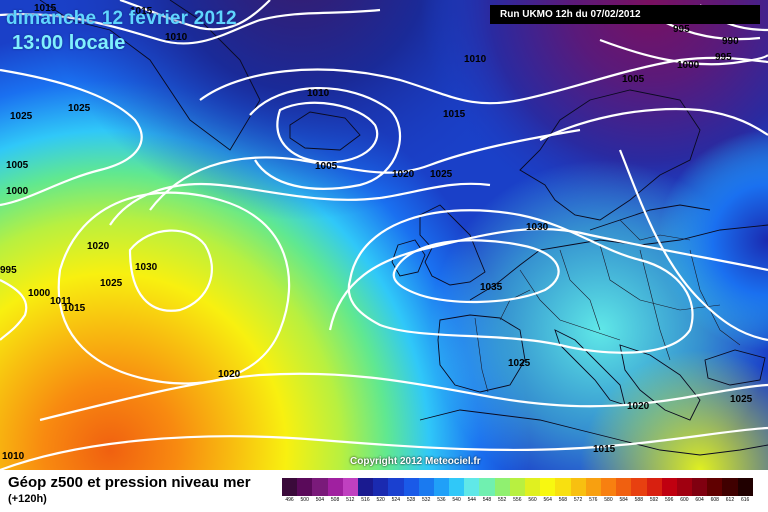  I want to click on legend-value: 536, so click(441, 500).